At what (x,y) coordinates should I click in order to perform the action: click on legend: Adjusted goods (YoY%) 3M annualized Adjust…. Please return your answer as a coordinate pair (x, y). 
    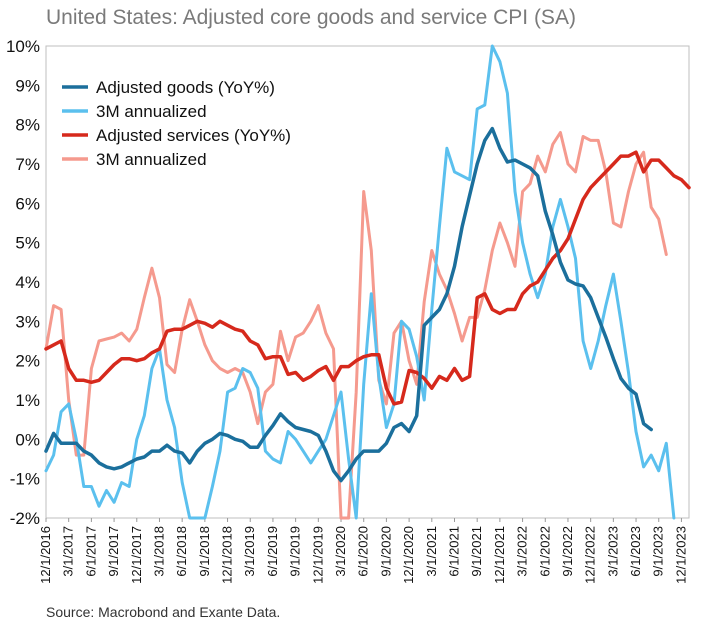
    Looking at the image, I should click on (176, 123).